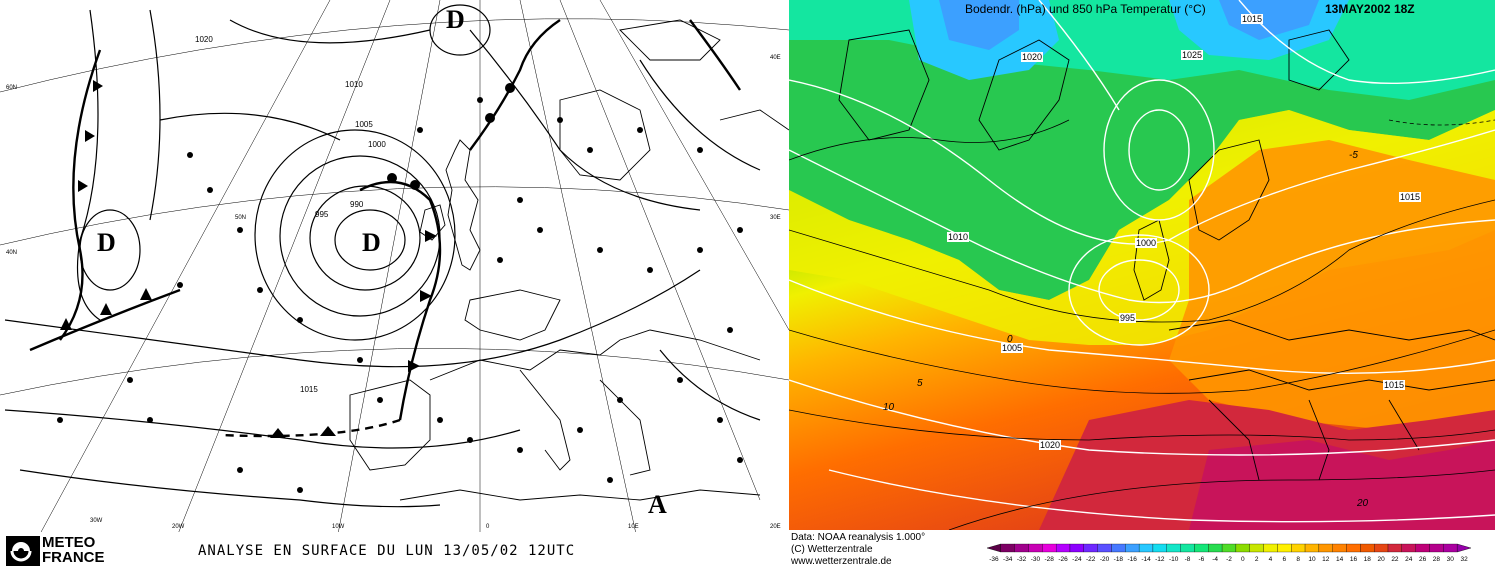 The height and width of the screenshot is (572, 1495). Describe the element at coordinates (1132, 559) in the screenshot. I see `colorbar-label: -16` at that location.